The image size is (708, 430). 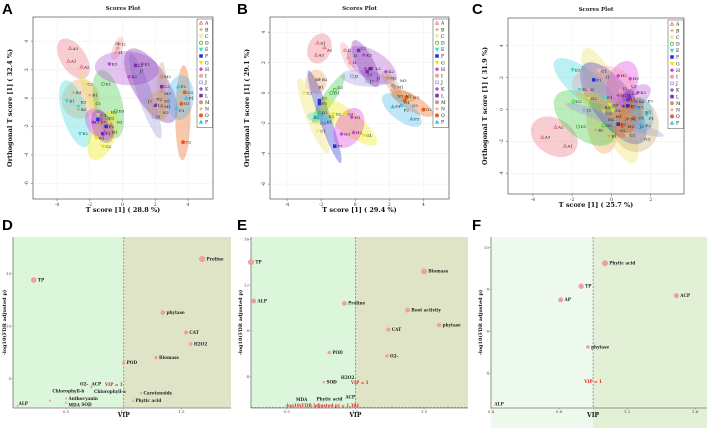 I want to click on legend-label: L, so click(x=206, y=96).